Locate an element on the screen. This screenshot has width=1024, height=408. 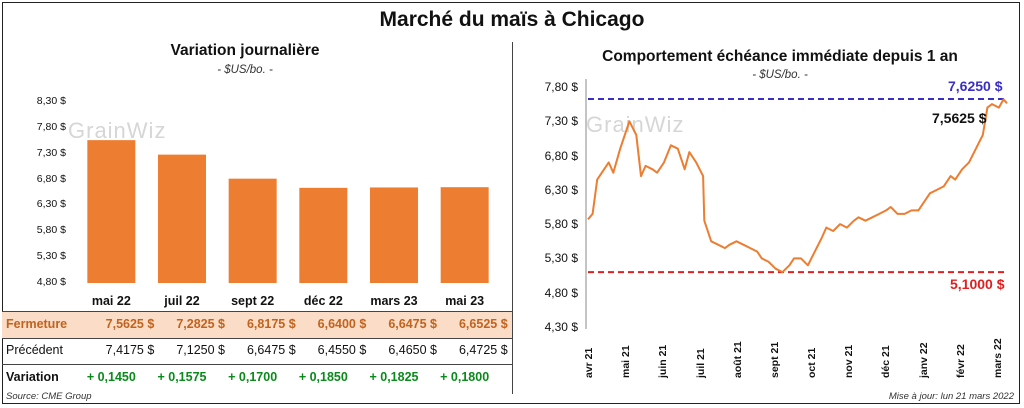
precedent-cell: 6,4650 $ is located at coordinates (412, 350).